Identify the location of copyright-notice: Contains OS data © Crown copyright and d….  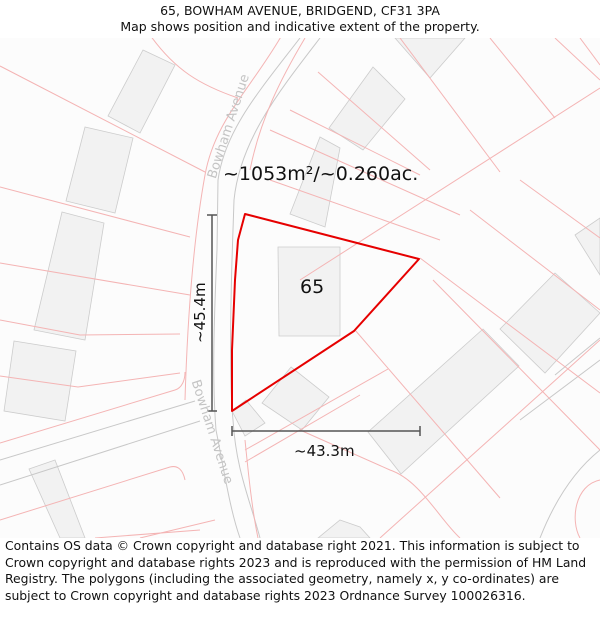
(296, 570).